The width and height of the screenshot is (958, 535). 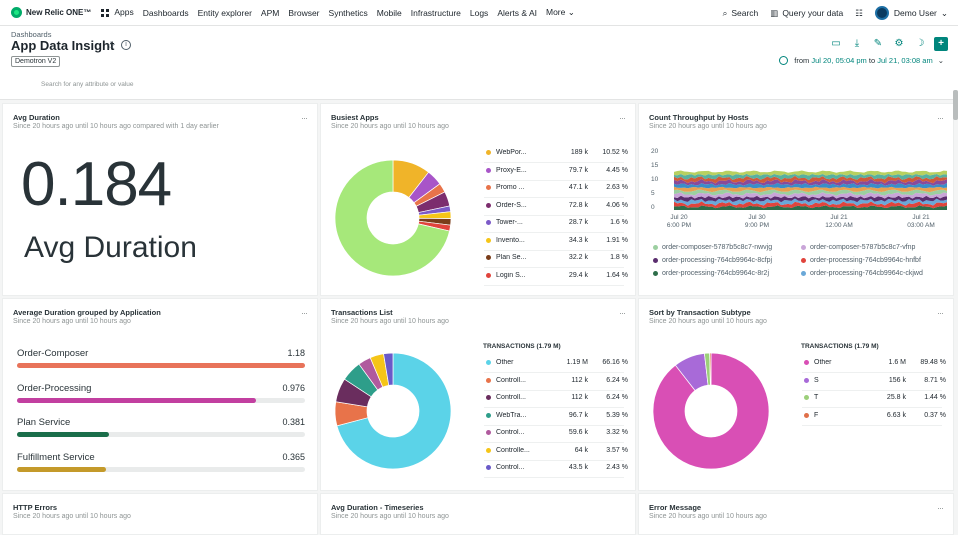 What do you see at coordinates (836, 43) in the screenshot?
I see `tv-mode-icon: ▭` at bounding box center [836, 43].